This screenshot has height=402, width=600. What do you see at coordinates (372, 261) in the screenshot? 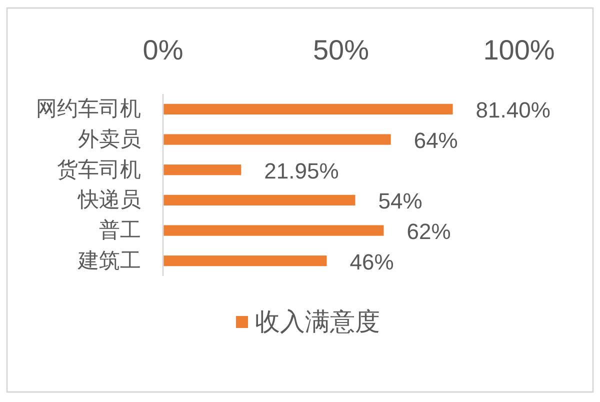
I see `data-label: 46%` at bounding box center [372, 261].